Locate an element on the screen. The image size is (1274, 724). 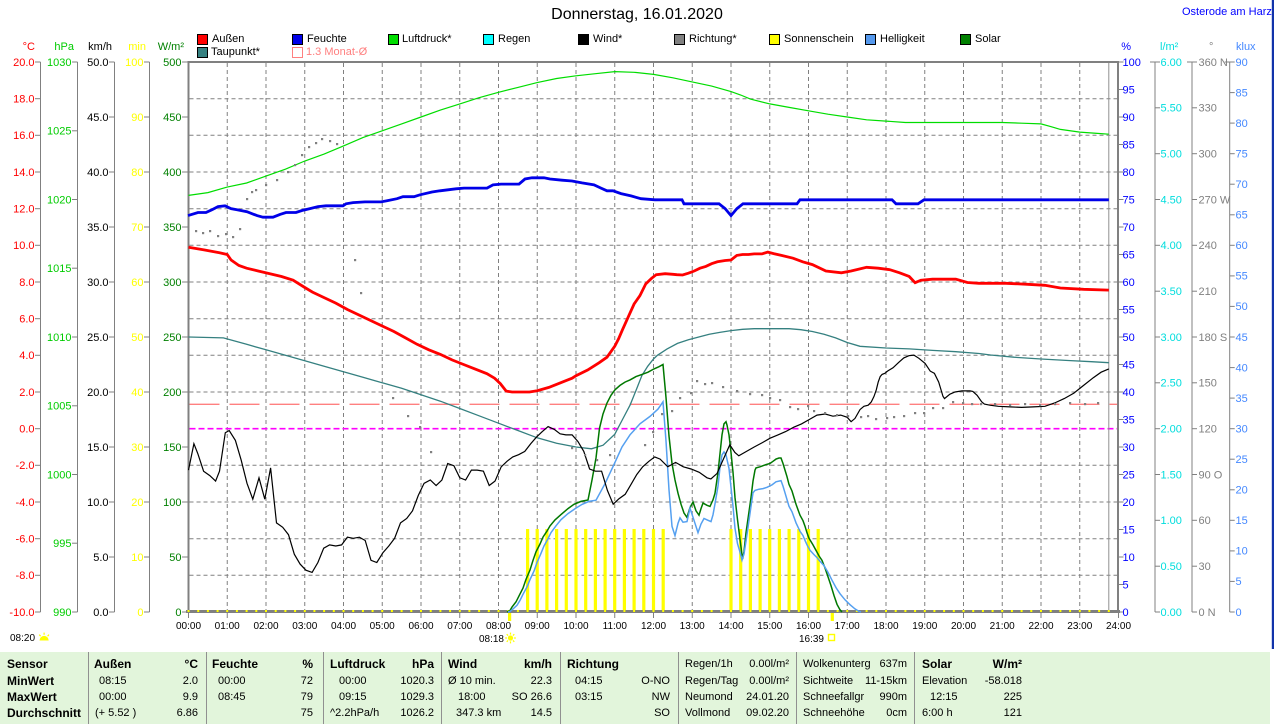
svg-text: 08:00 is located at coordinates (498, 626).